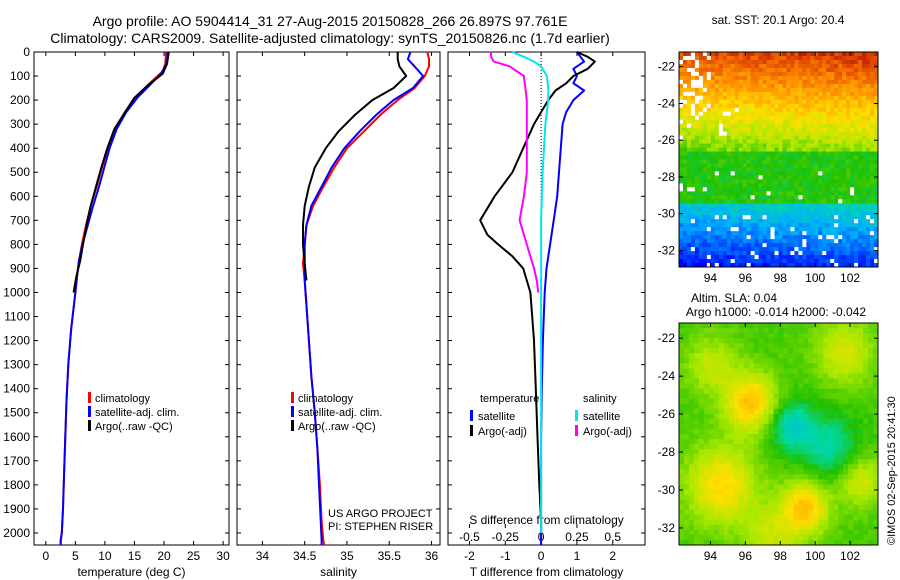 The height and width of the screenshot is (580, 900). I want to click on secondary-x-tick-label: -0.25, so click(506, 537).